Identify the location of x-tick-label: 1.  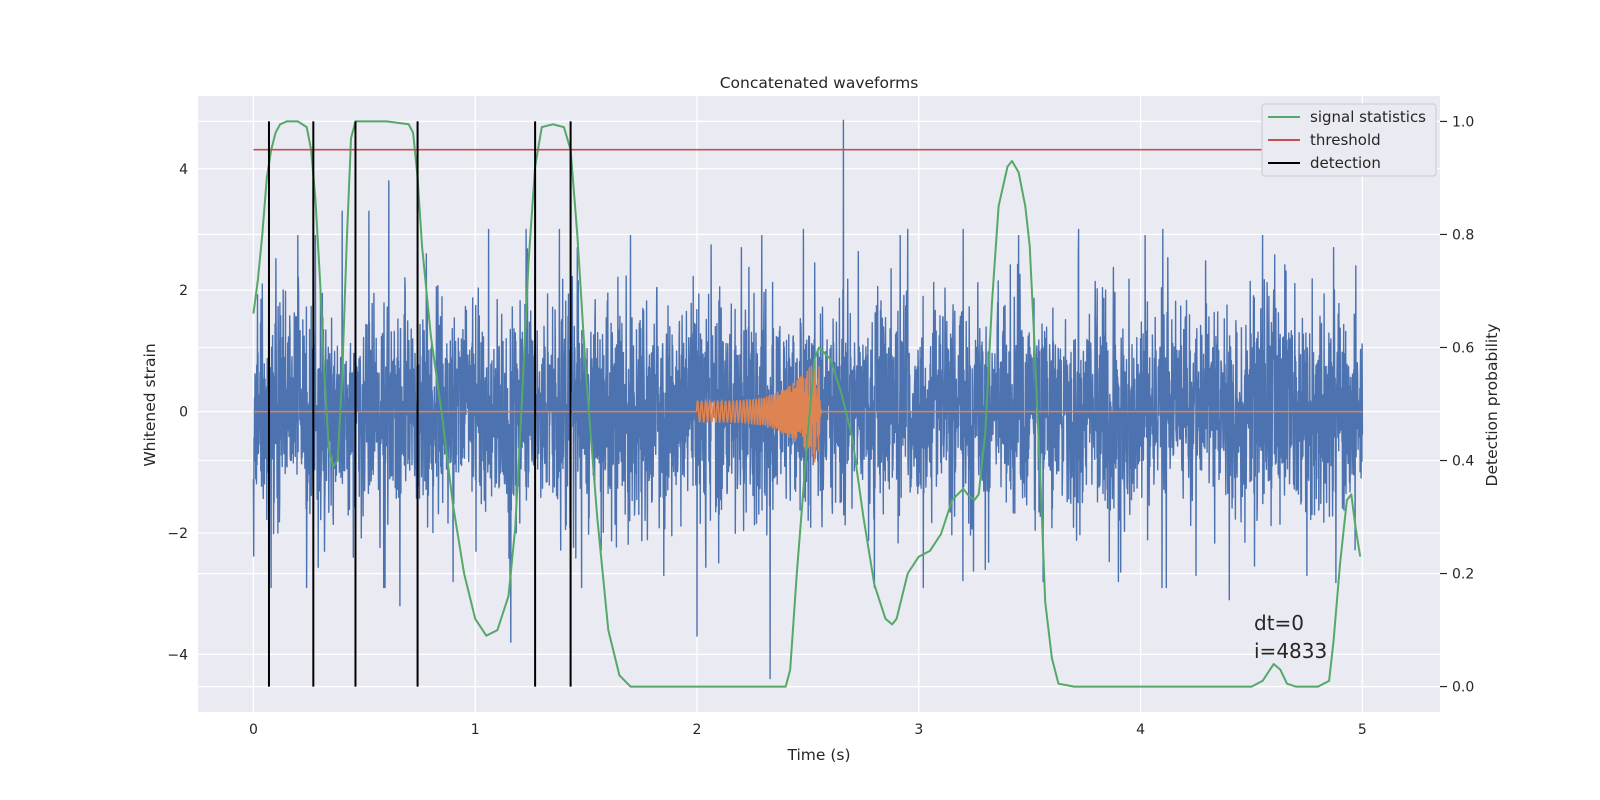
(475, 730).